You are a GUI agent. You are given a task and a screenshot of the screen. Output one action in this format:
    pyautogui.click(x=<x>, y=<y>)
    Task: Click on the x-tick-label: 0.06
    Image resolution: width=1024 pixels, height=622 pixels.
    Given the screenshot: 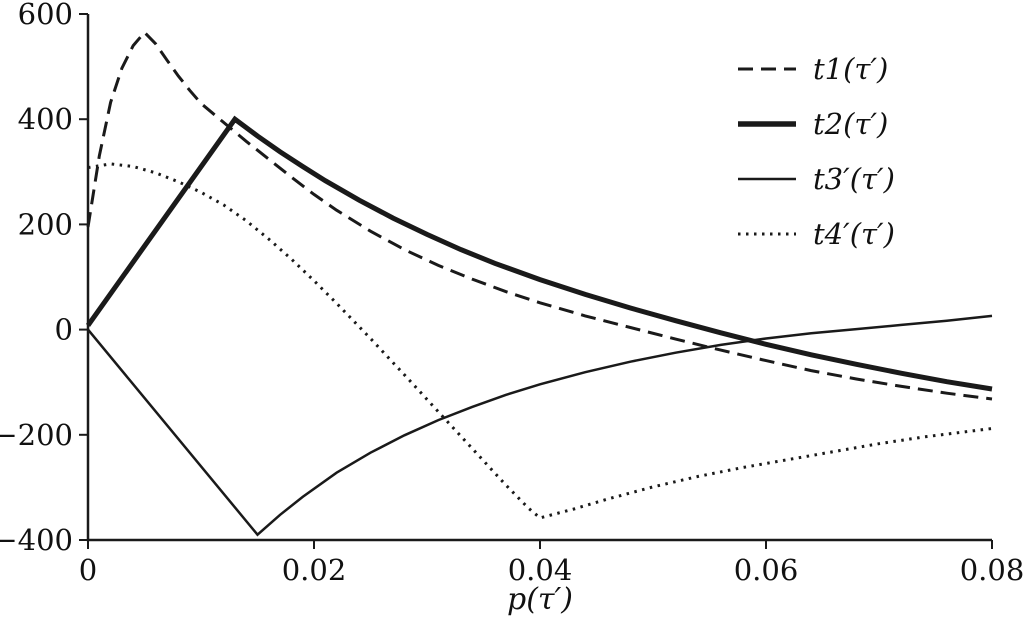 What is the action you would take?
    pyautogui.click(x=766, y=570)
    